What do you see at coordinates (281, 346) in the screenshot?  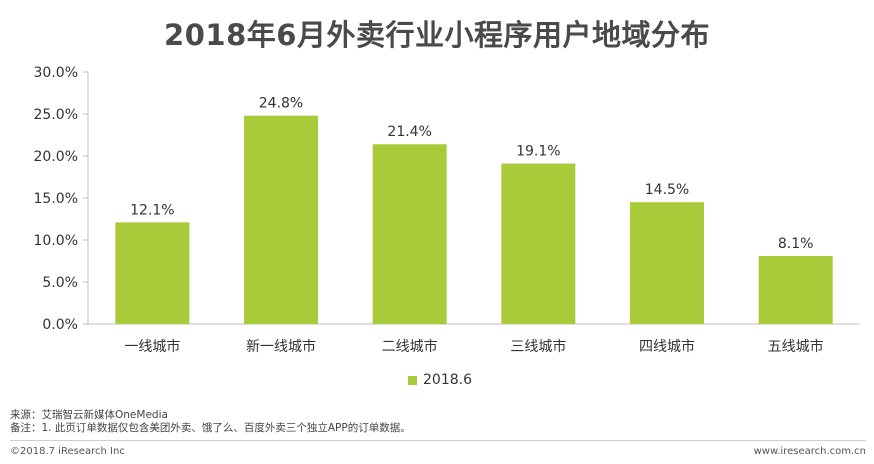 I see `x-category-label: 新一线城市` at bounding box center [281, 346].